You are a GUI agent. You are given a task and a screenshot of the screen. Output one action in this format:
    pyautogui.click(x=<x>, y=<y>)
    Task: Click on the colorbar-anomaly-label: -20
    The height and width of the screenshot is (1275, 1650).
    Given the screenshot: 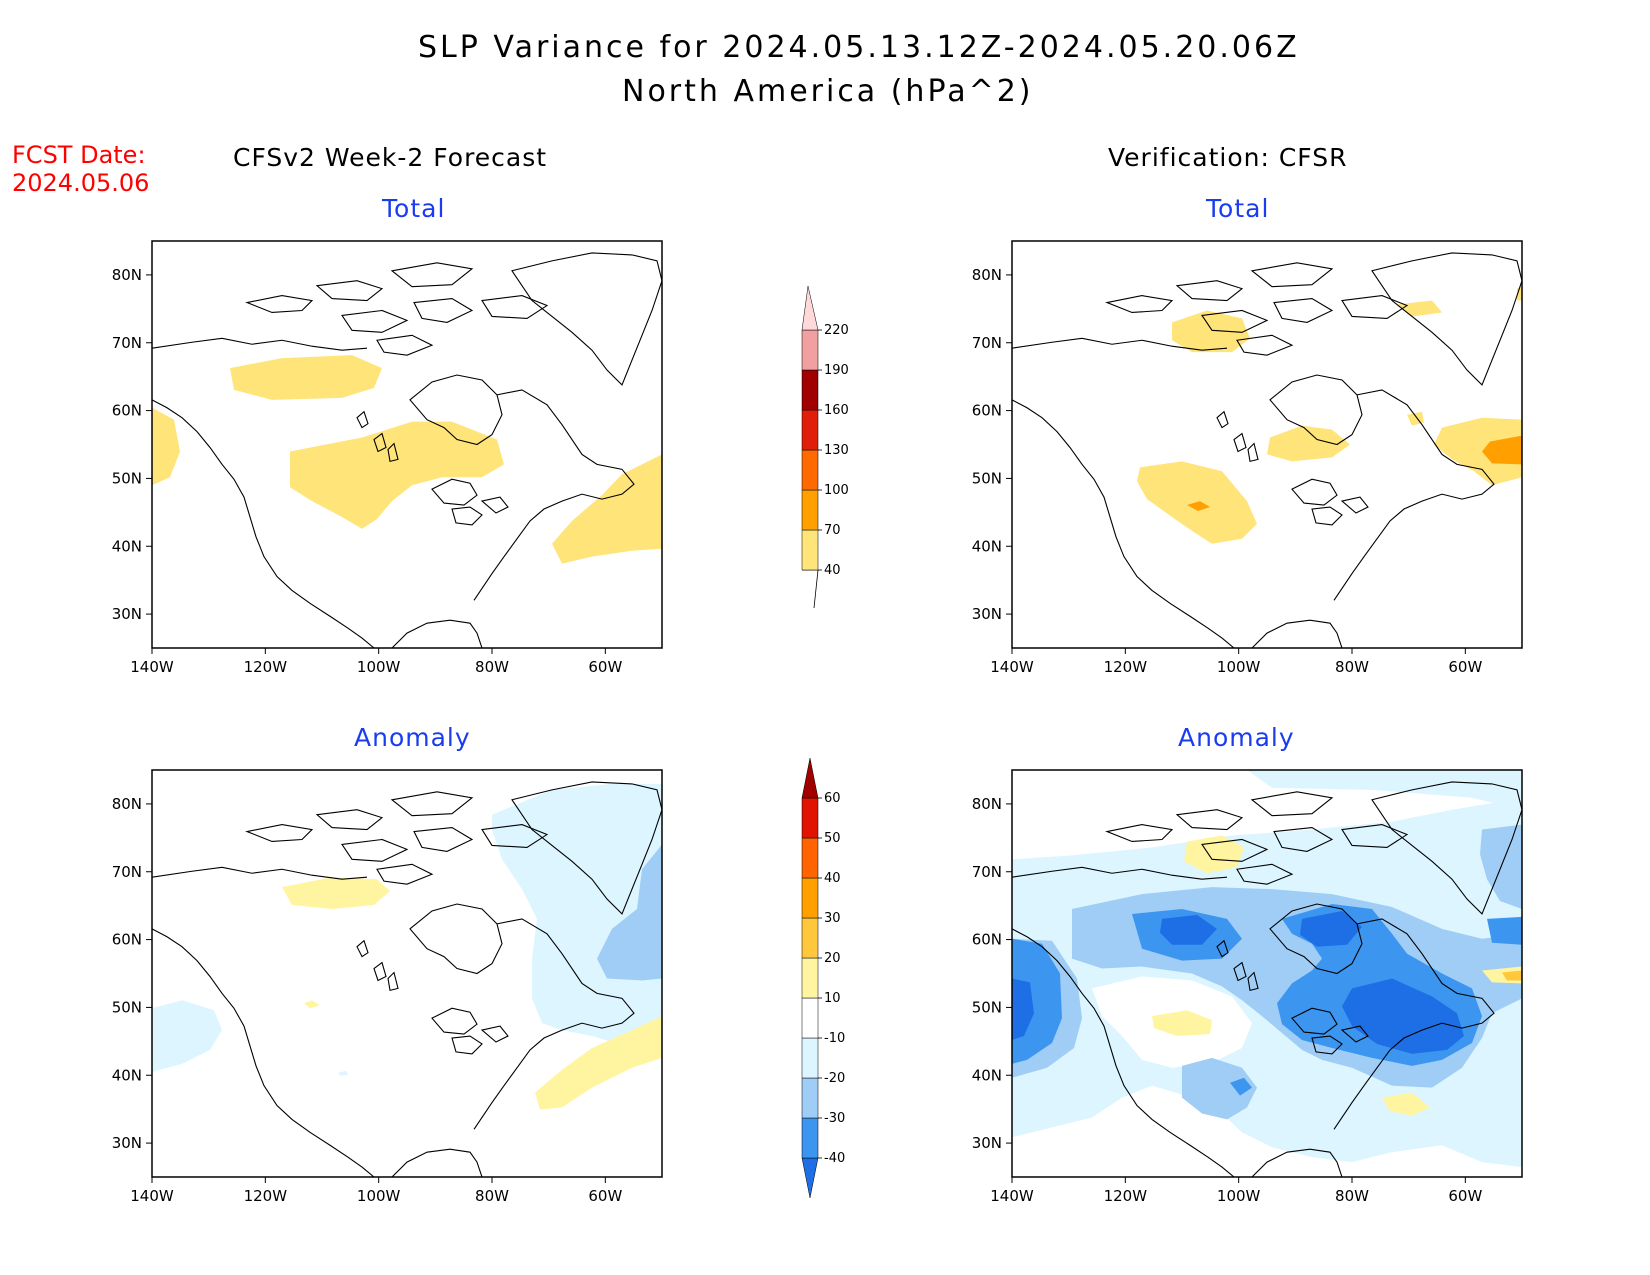 What is the action you would take?
    pyautogui.click(x=834, y=1078)
    